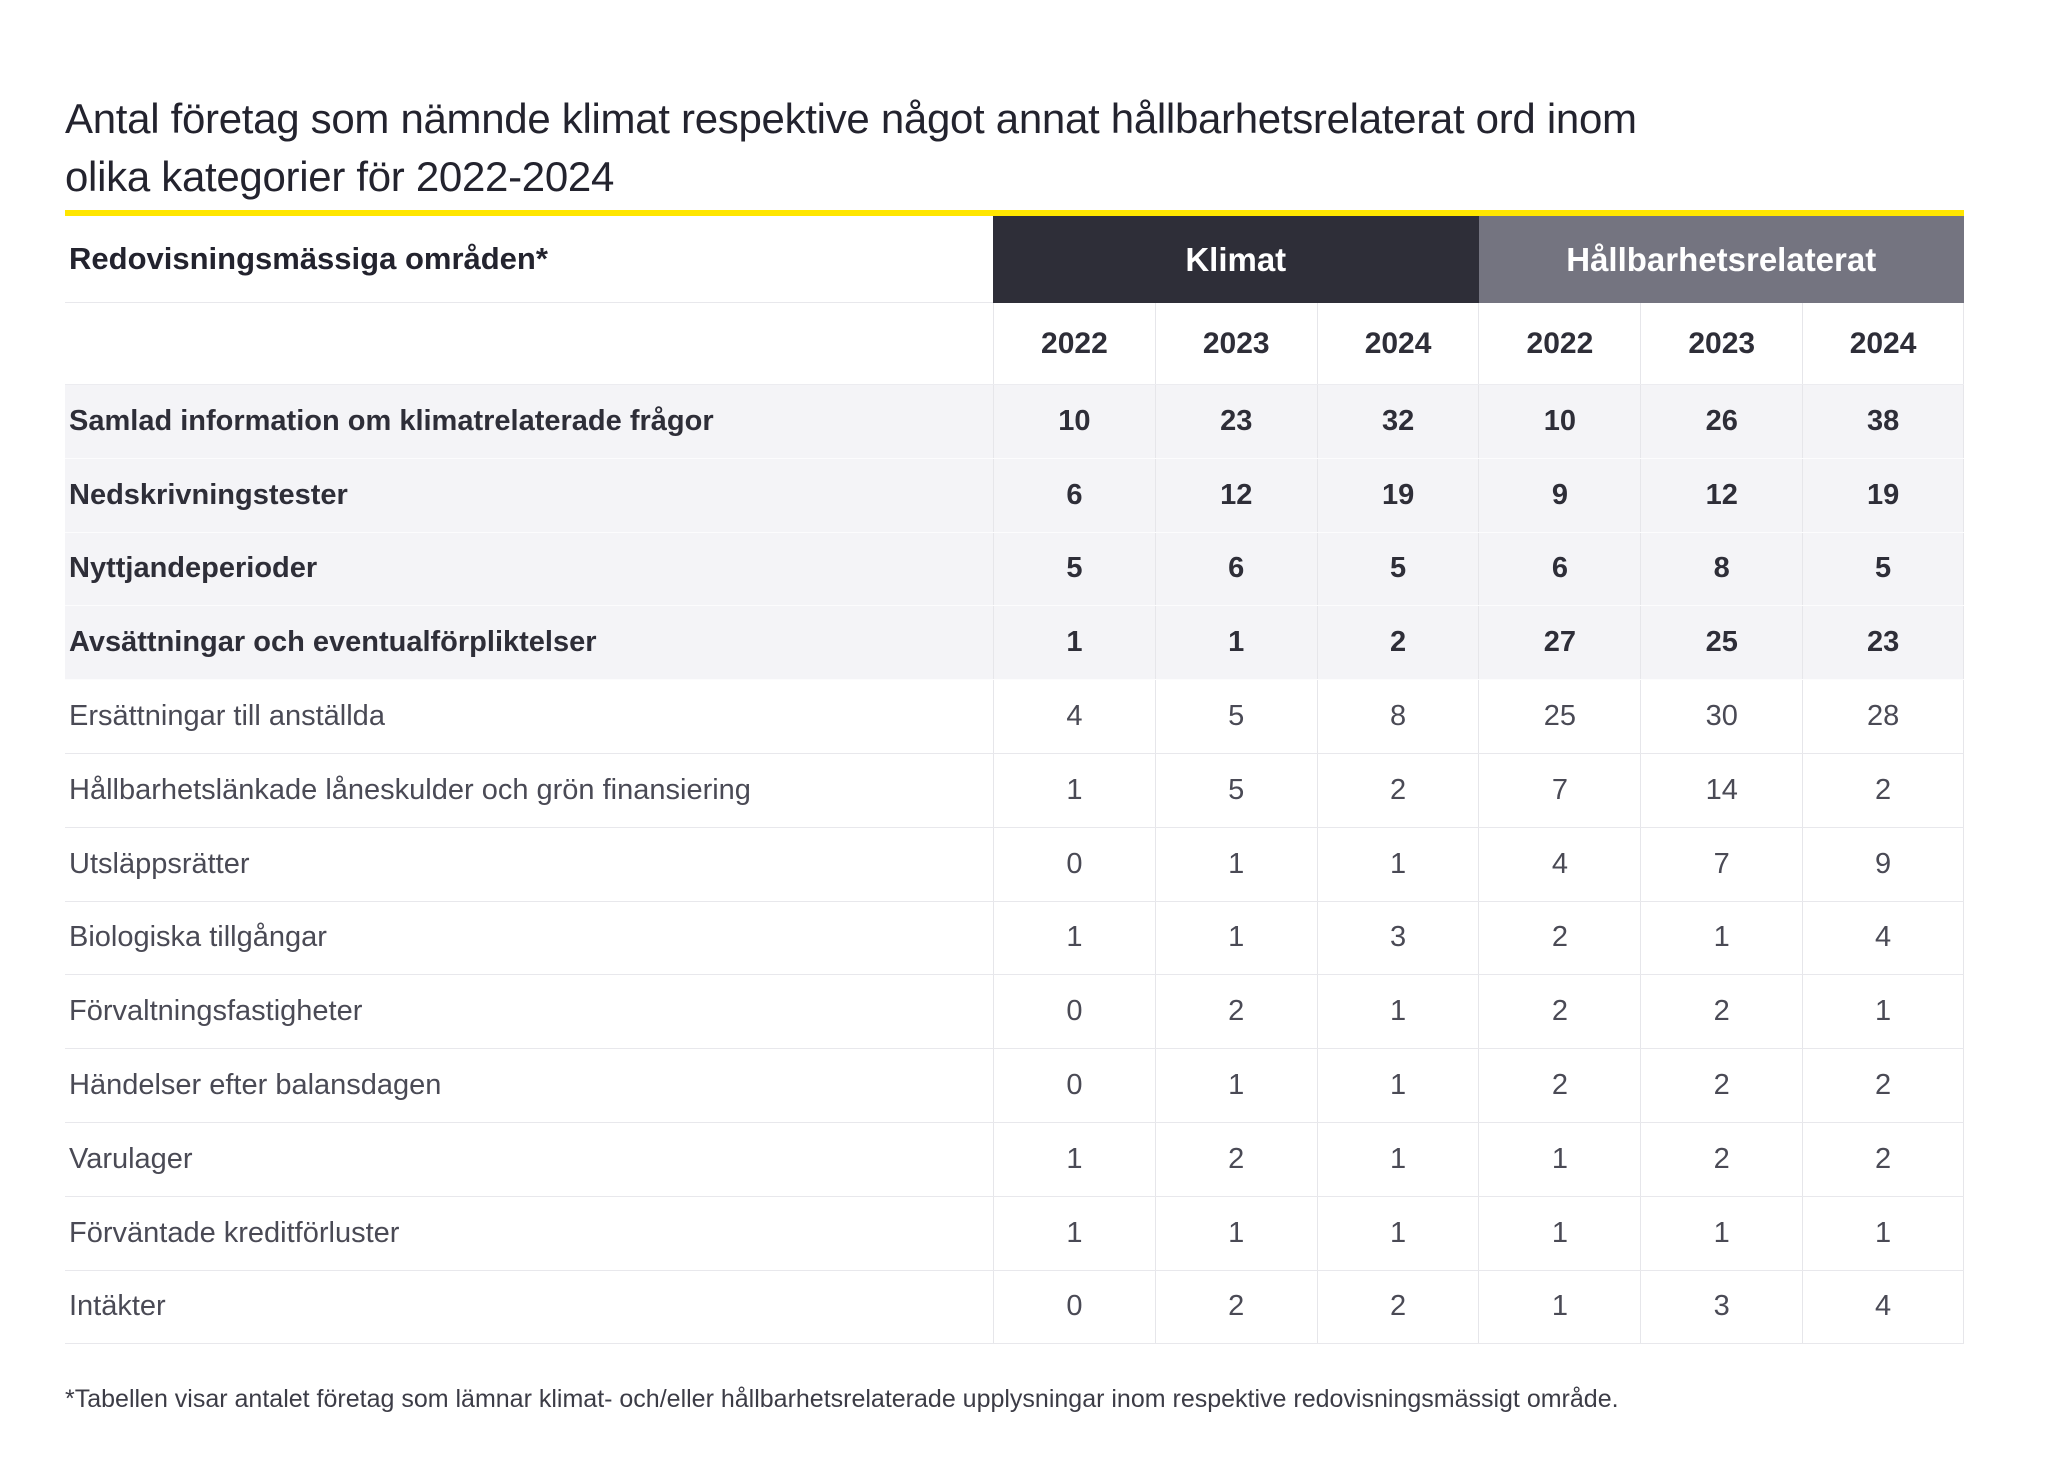  I want to click on value-cell: 30, so click(1721, 716).